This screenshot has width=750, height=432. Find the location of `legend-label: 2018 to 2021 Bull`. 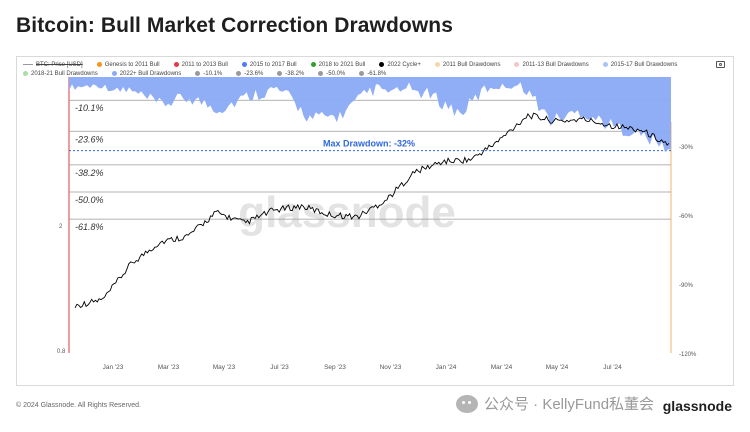

legend-label: 2018 to 2021 Bull is located at coordinates (342, 65).